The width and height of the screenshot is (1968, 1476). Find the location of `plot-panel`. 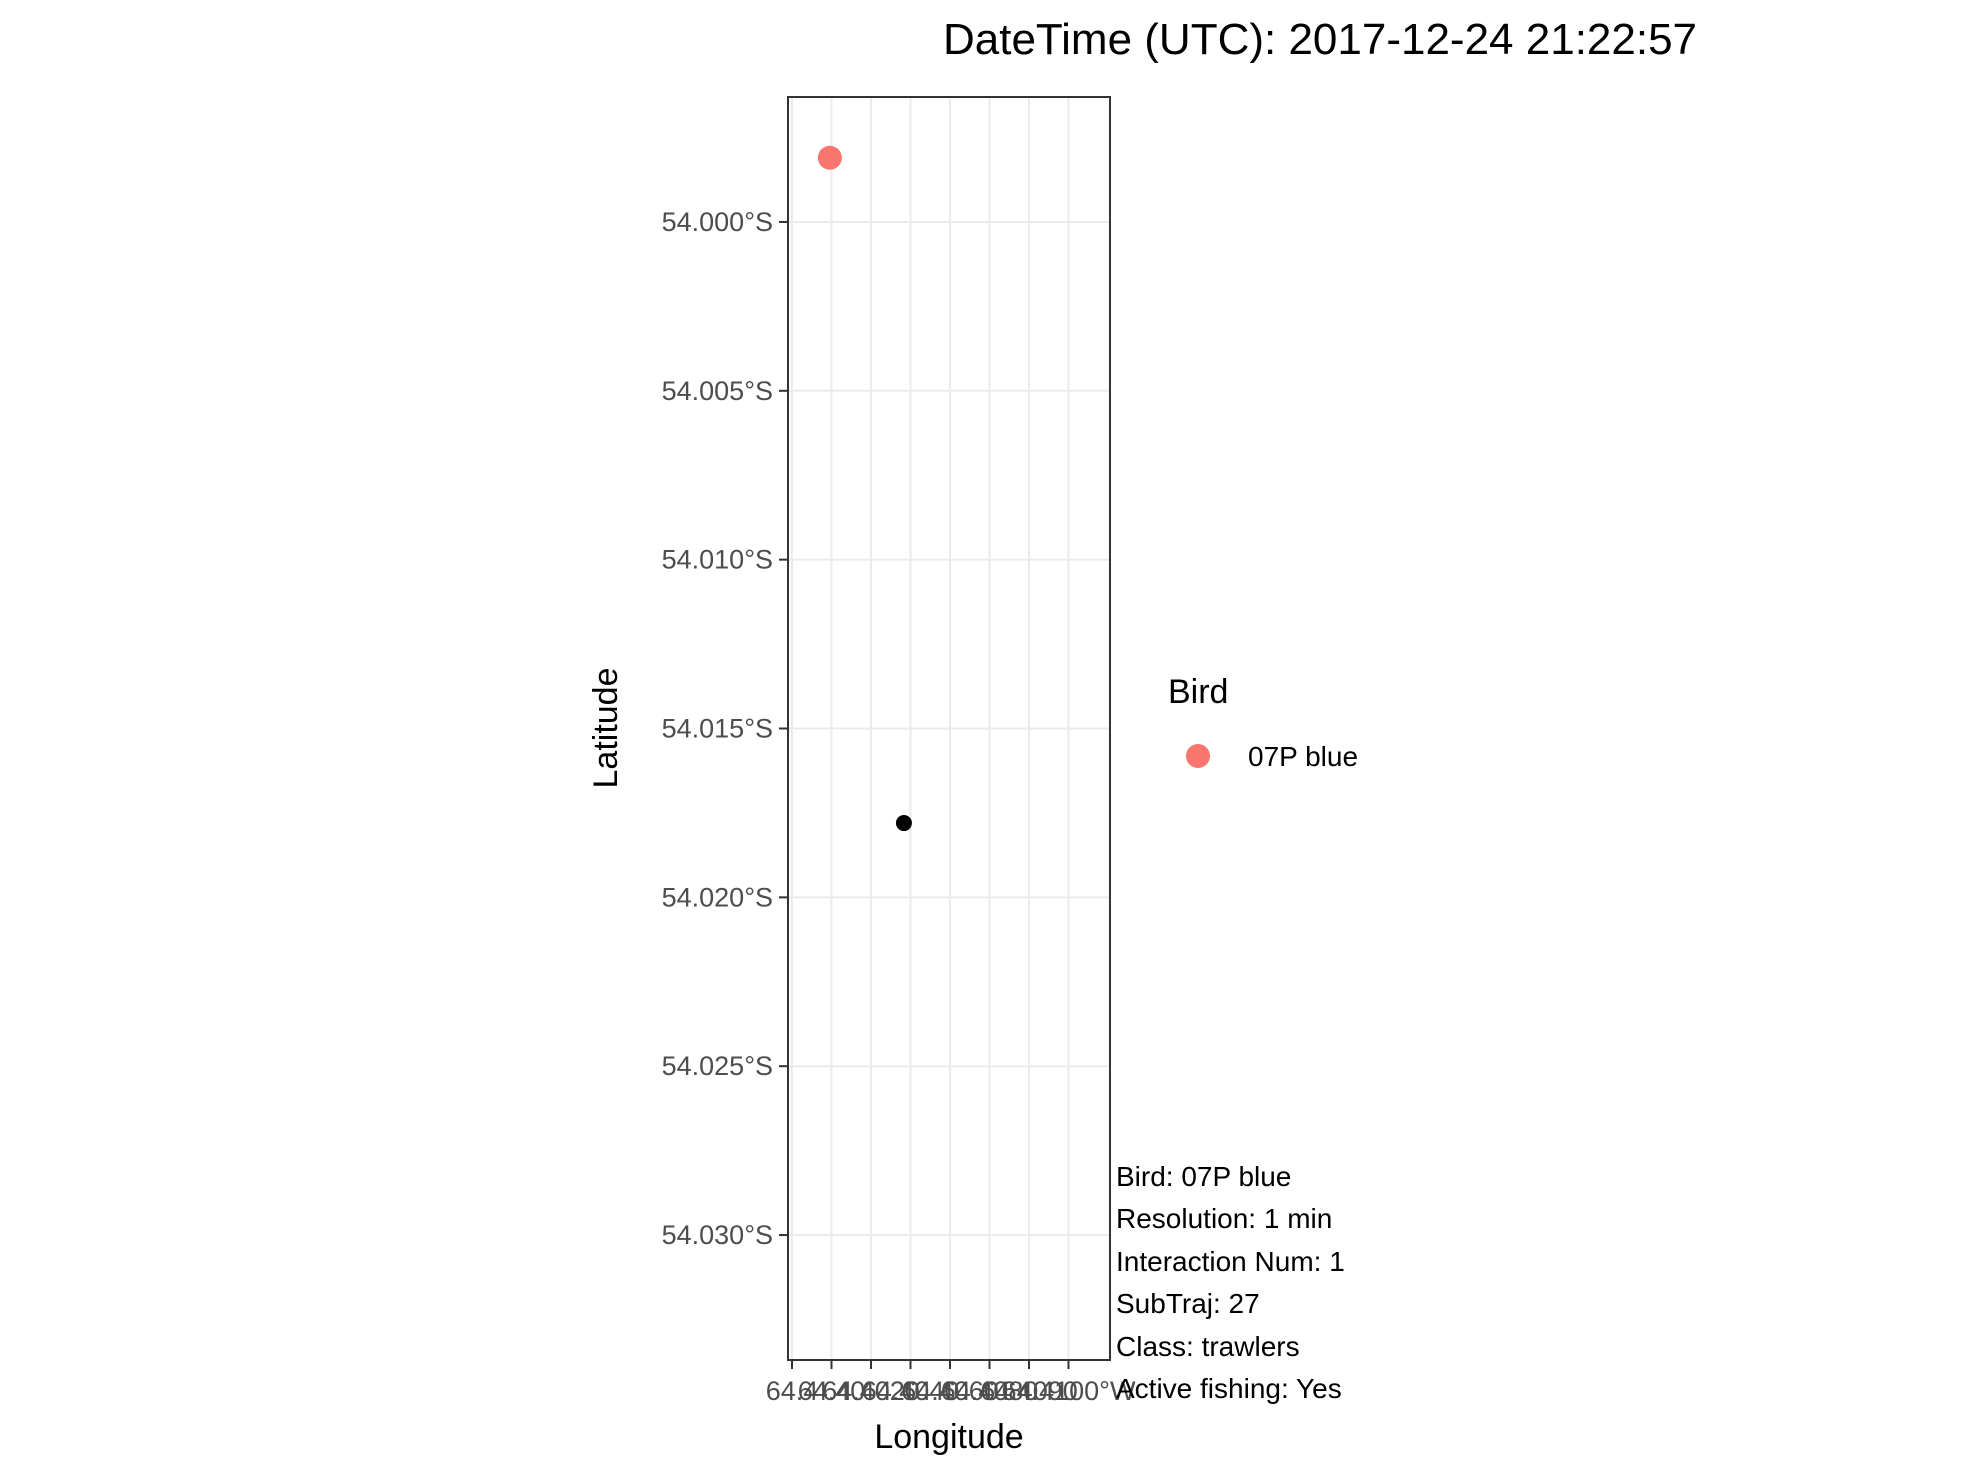

plot-panel is located at coordinates (949, 728).